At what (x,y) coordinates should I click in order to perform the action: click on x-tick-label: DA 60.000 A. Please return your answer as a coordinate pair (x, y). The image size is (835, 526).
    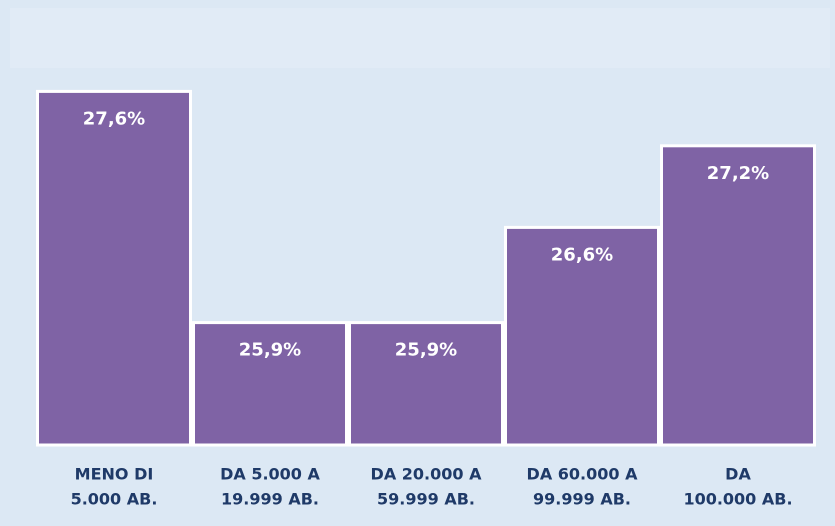
    Looking at the image, I should click on (583, 474).